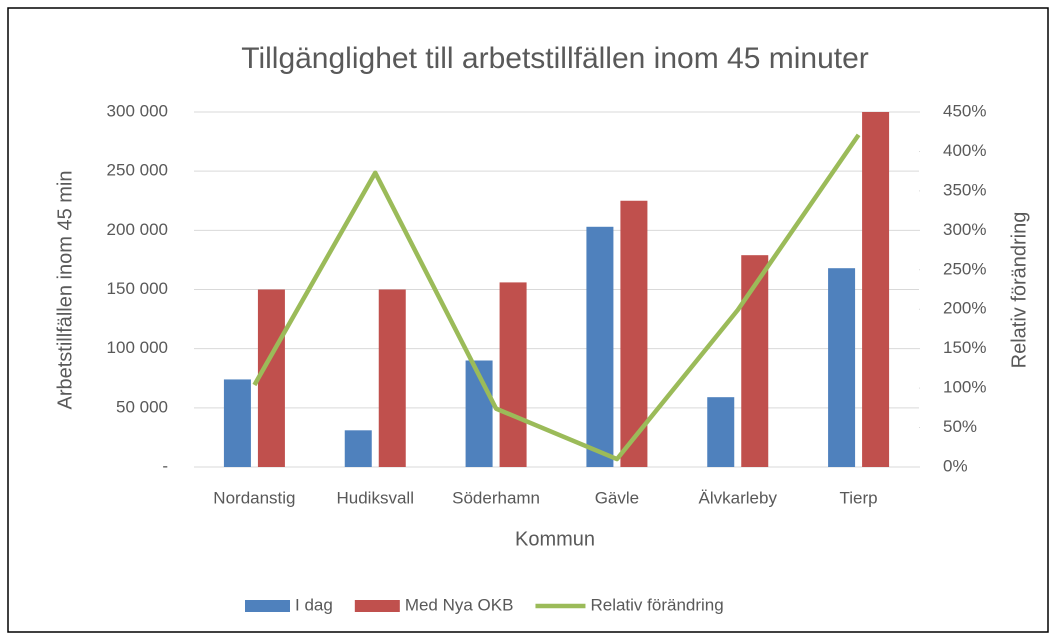  I want to click on y-tick-label: -, so click(165, 465).